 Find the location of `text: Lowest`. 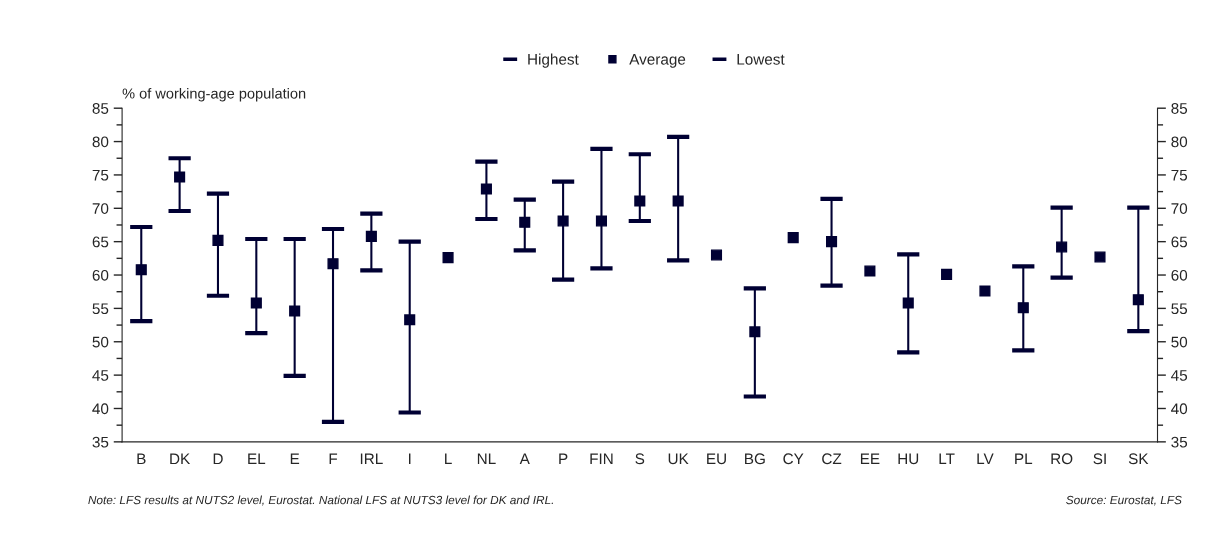

text: Lowest is located at coordinates (761, 59).